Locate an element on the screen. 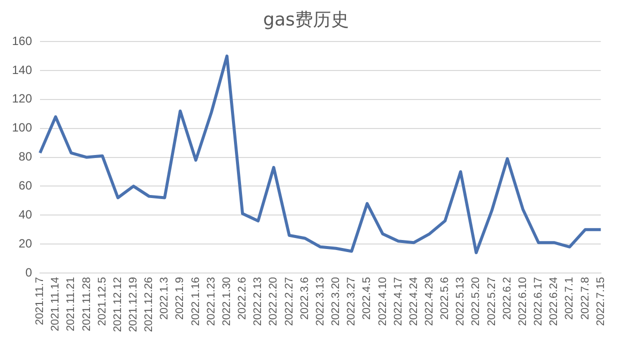  x-tick-label: 2021.12.26 is located at coordinates (149, 304).